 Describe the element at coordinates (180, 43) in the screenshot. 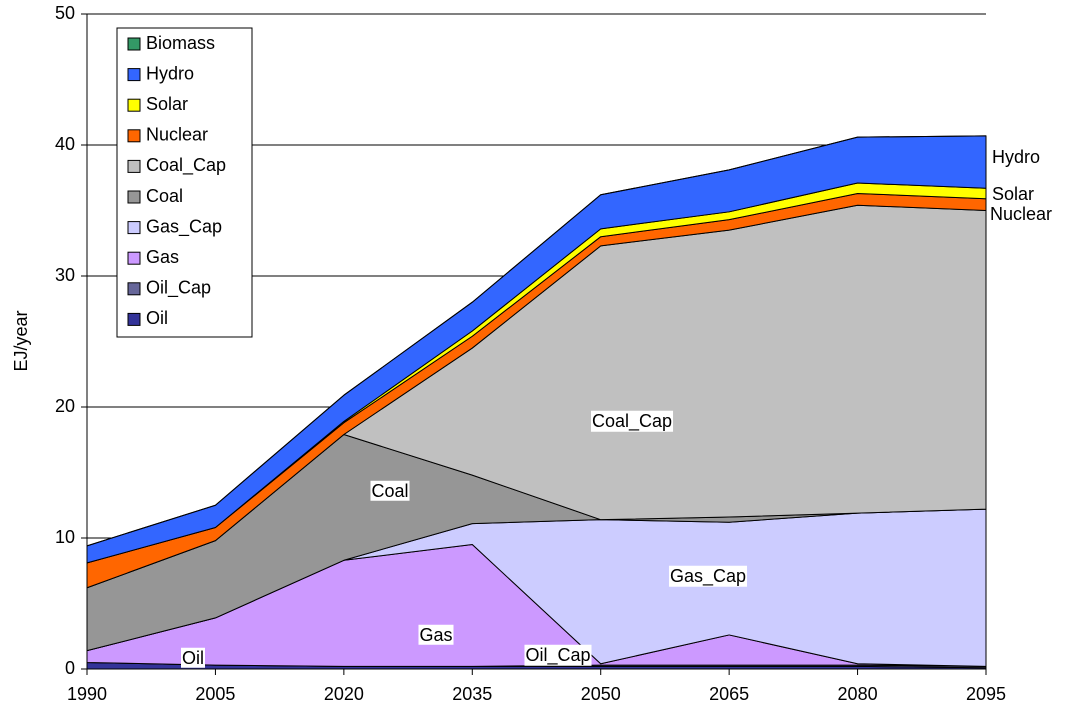

I see `legend-label: Biomass` at that location.